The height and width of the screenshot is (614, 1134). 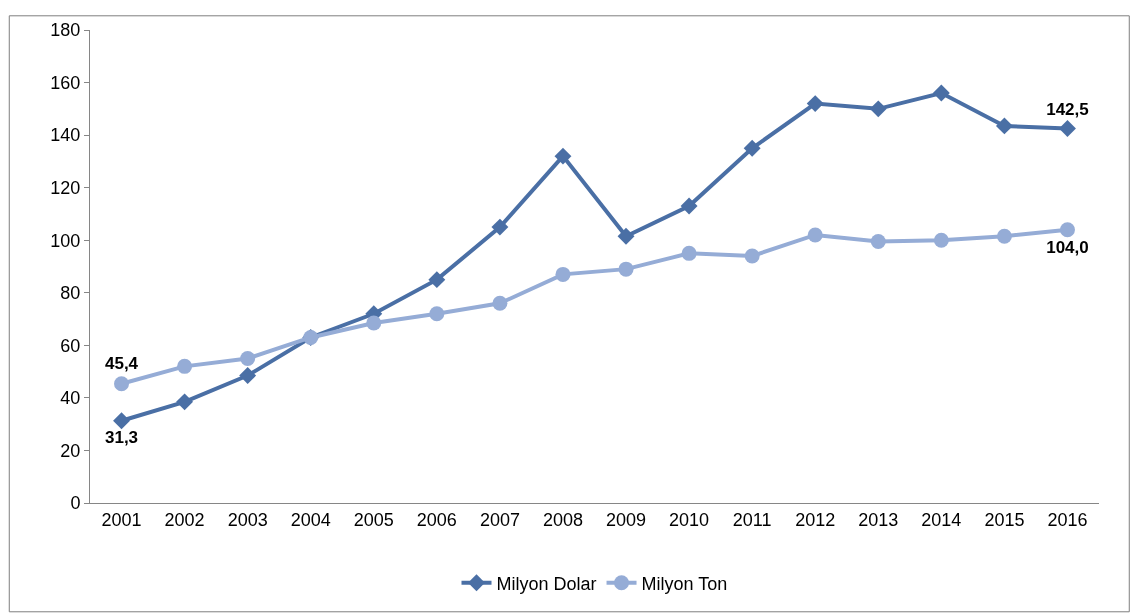 What do you see at coordinates (941, 519) in the screenshot?
I see `x-tick-label: 2014` at bounding box center [941, 519].